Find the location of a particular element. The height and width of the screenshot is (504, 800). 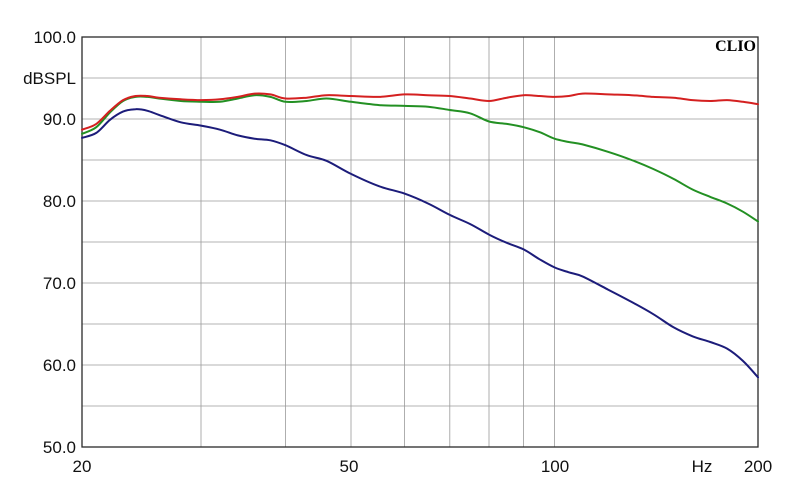

x-tick-200: 200 is located at coordinates (758, 466).